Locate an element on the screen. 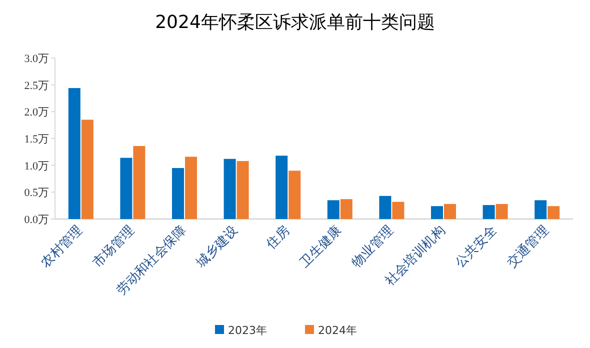  x-tick-label: 物业管理 is located at coordinates (373, 247).